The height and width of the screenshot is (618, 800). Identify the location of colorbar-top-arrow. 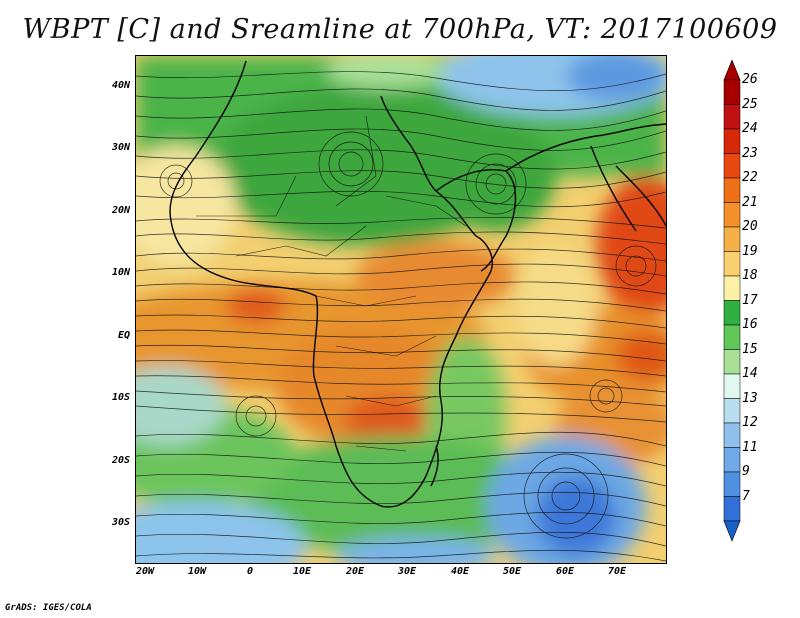
(732, 70).